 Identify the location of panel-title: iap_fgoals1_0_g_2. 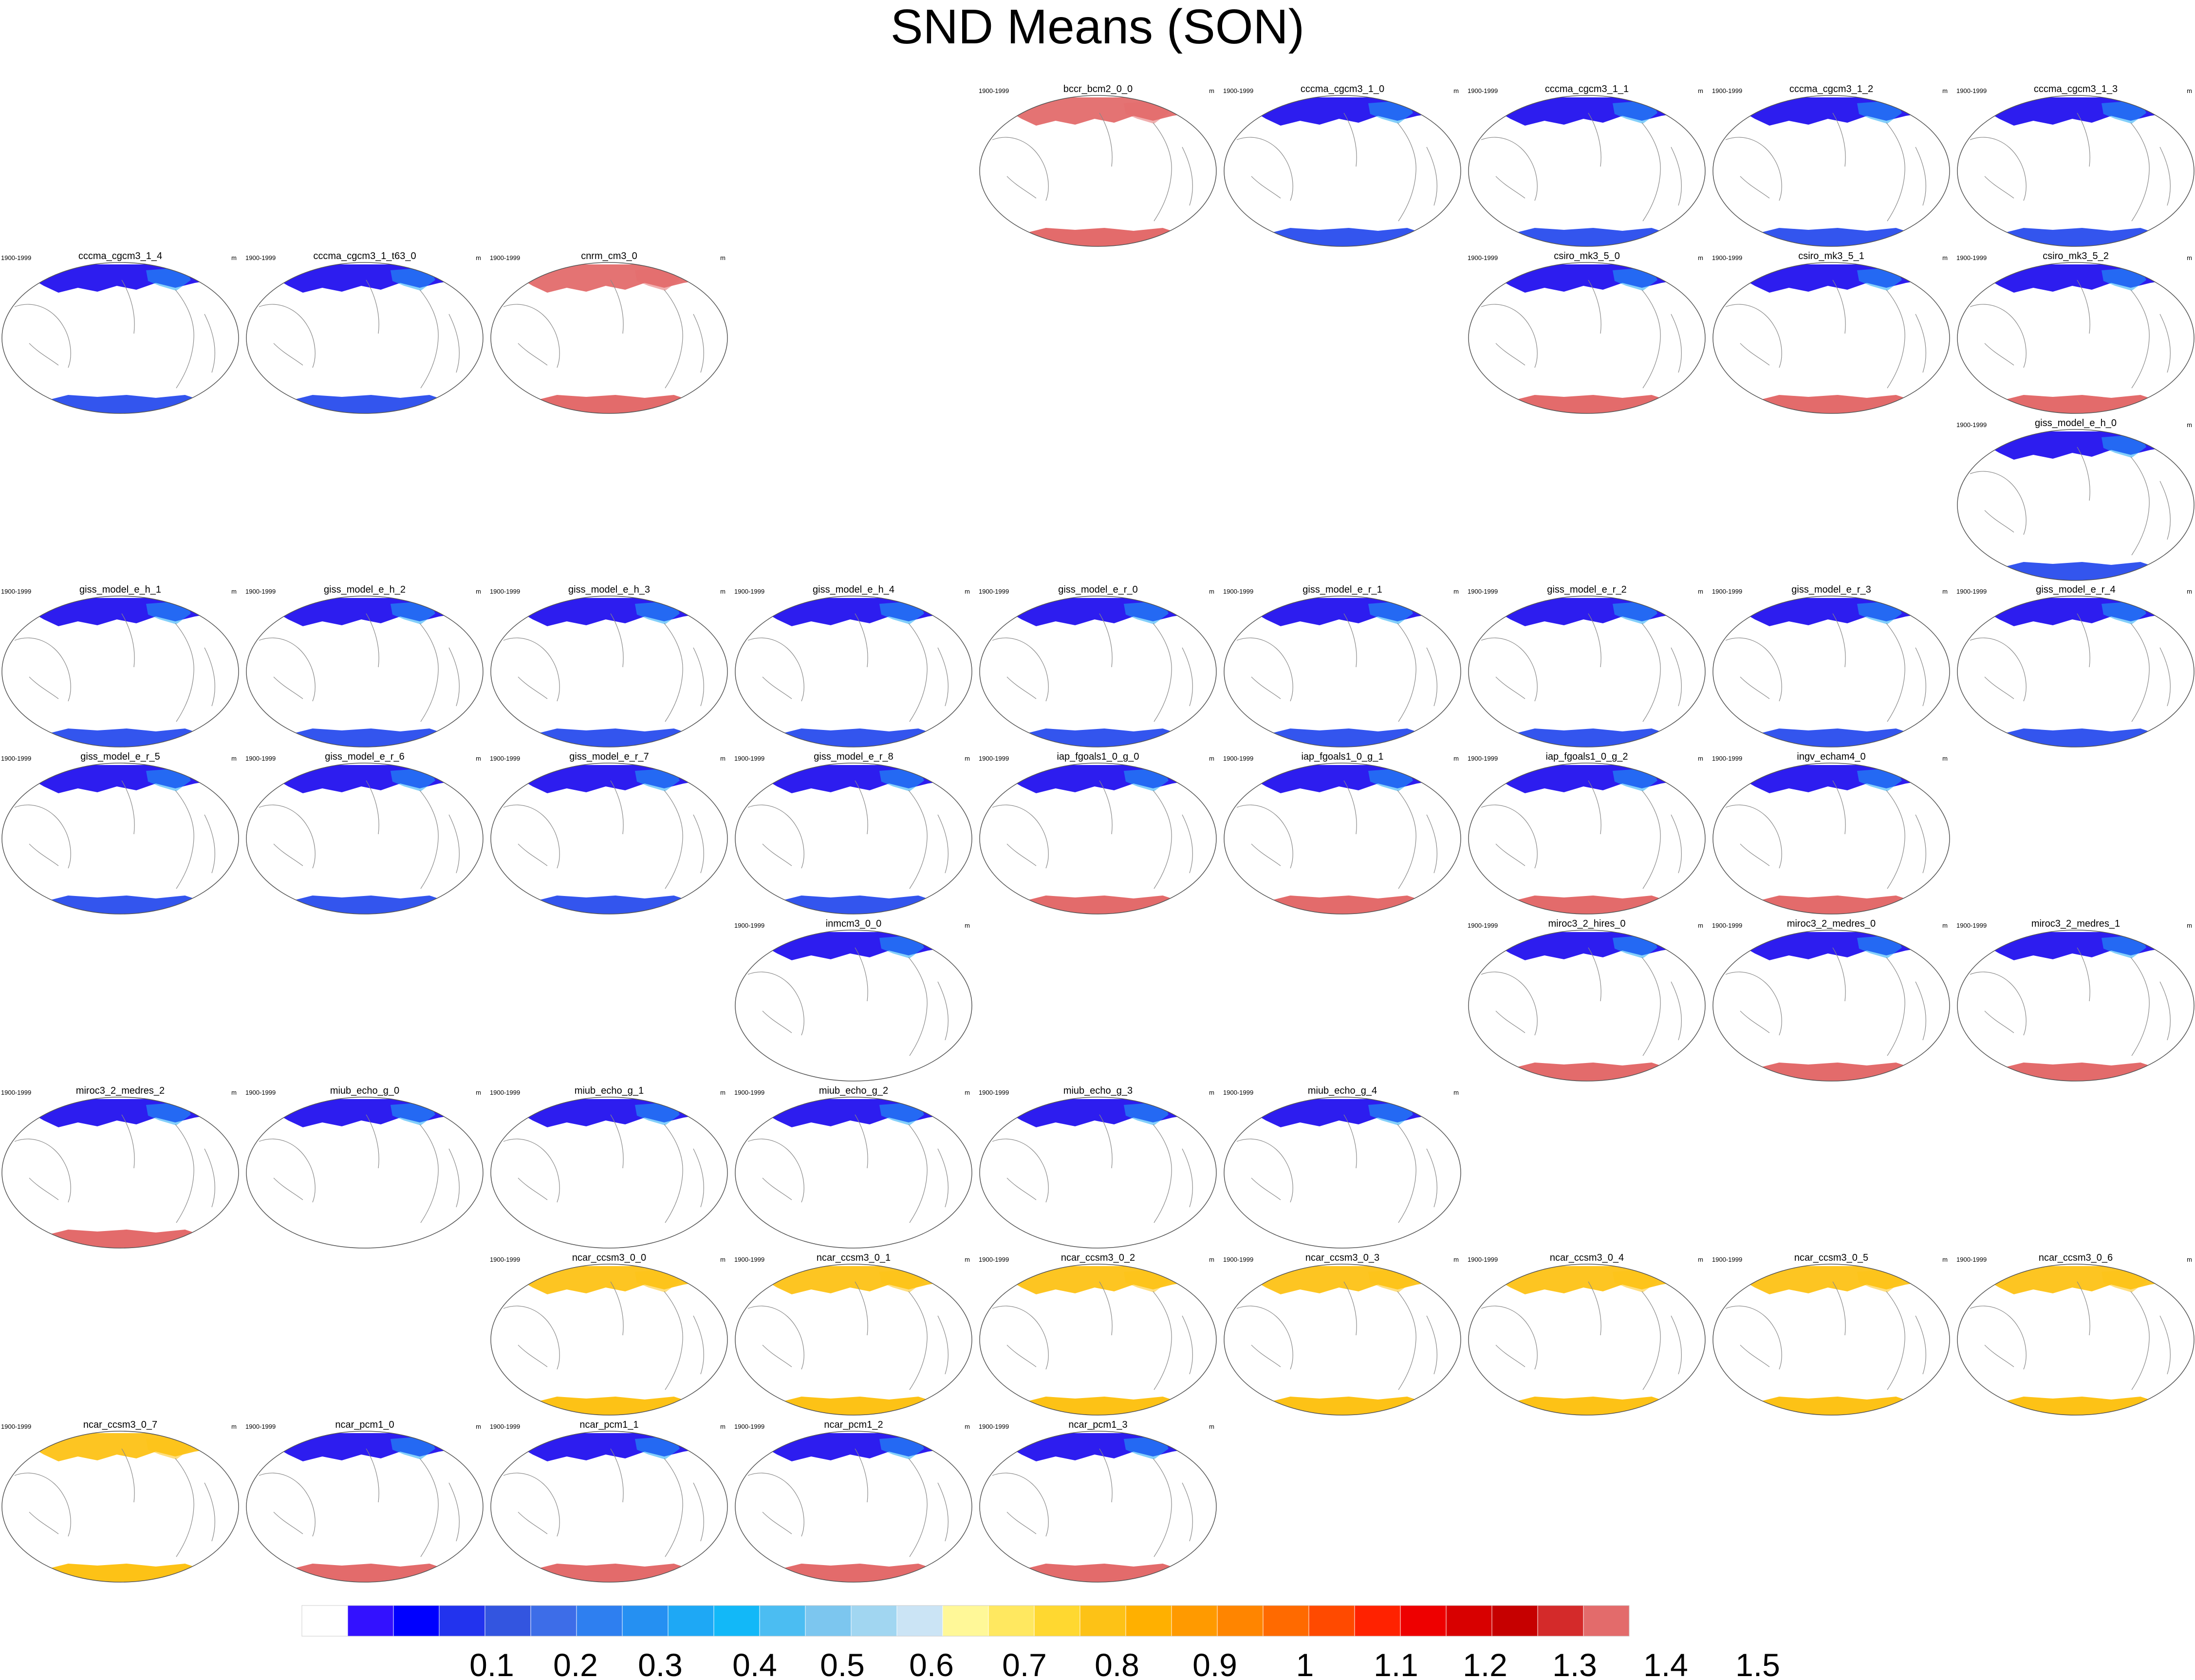
(1586, 756).